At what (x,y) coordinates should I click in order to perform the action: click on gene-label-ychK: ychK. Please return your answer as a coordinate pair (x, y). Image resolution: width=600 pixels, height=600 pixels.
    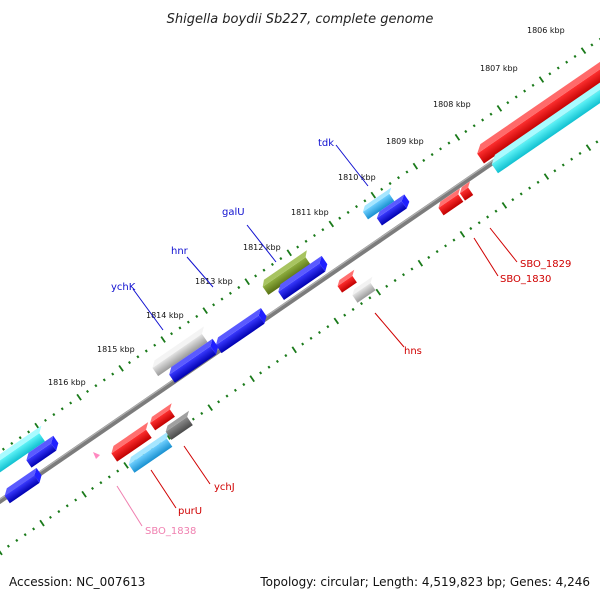
    Looking at the image, I should click on (123, 287).